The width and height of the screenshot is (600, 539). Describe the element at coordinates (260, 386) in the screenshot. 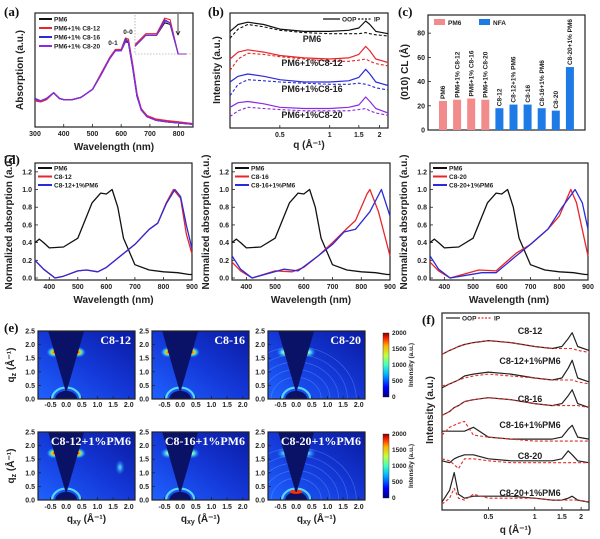

I see `y-tick-label: 0.5` at that location.